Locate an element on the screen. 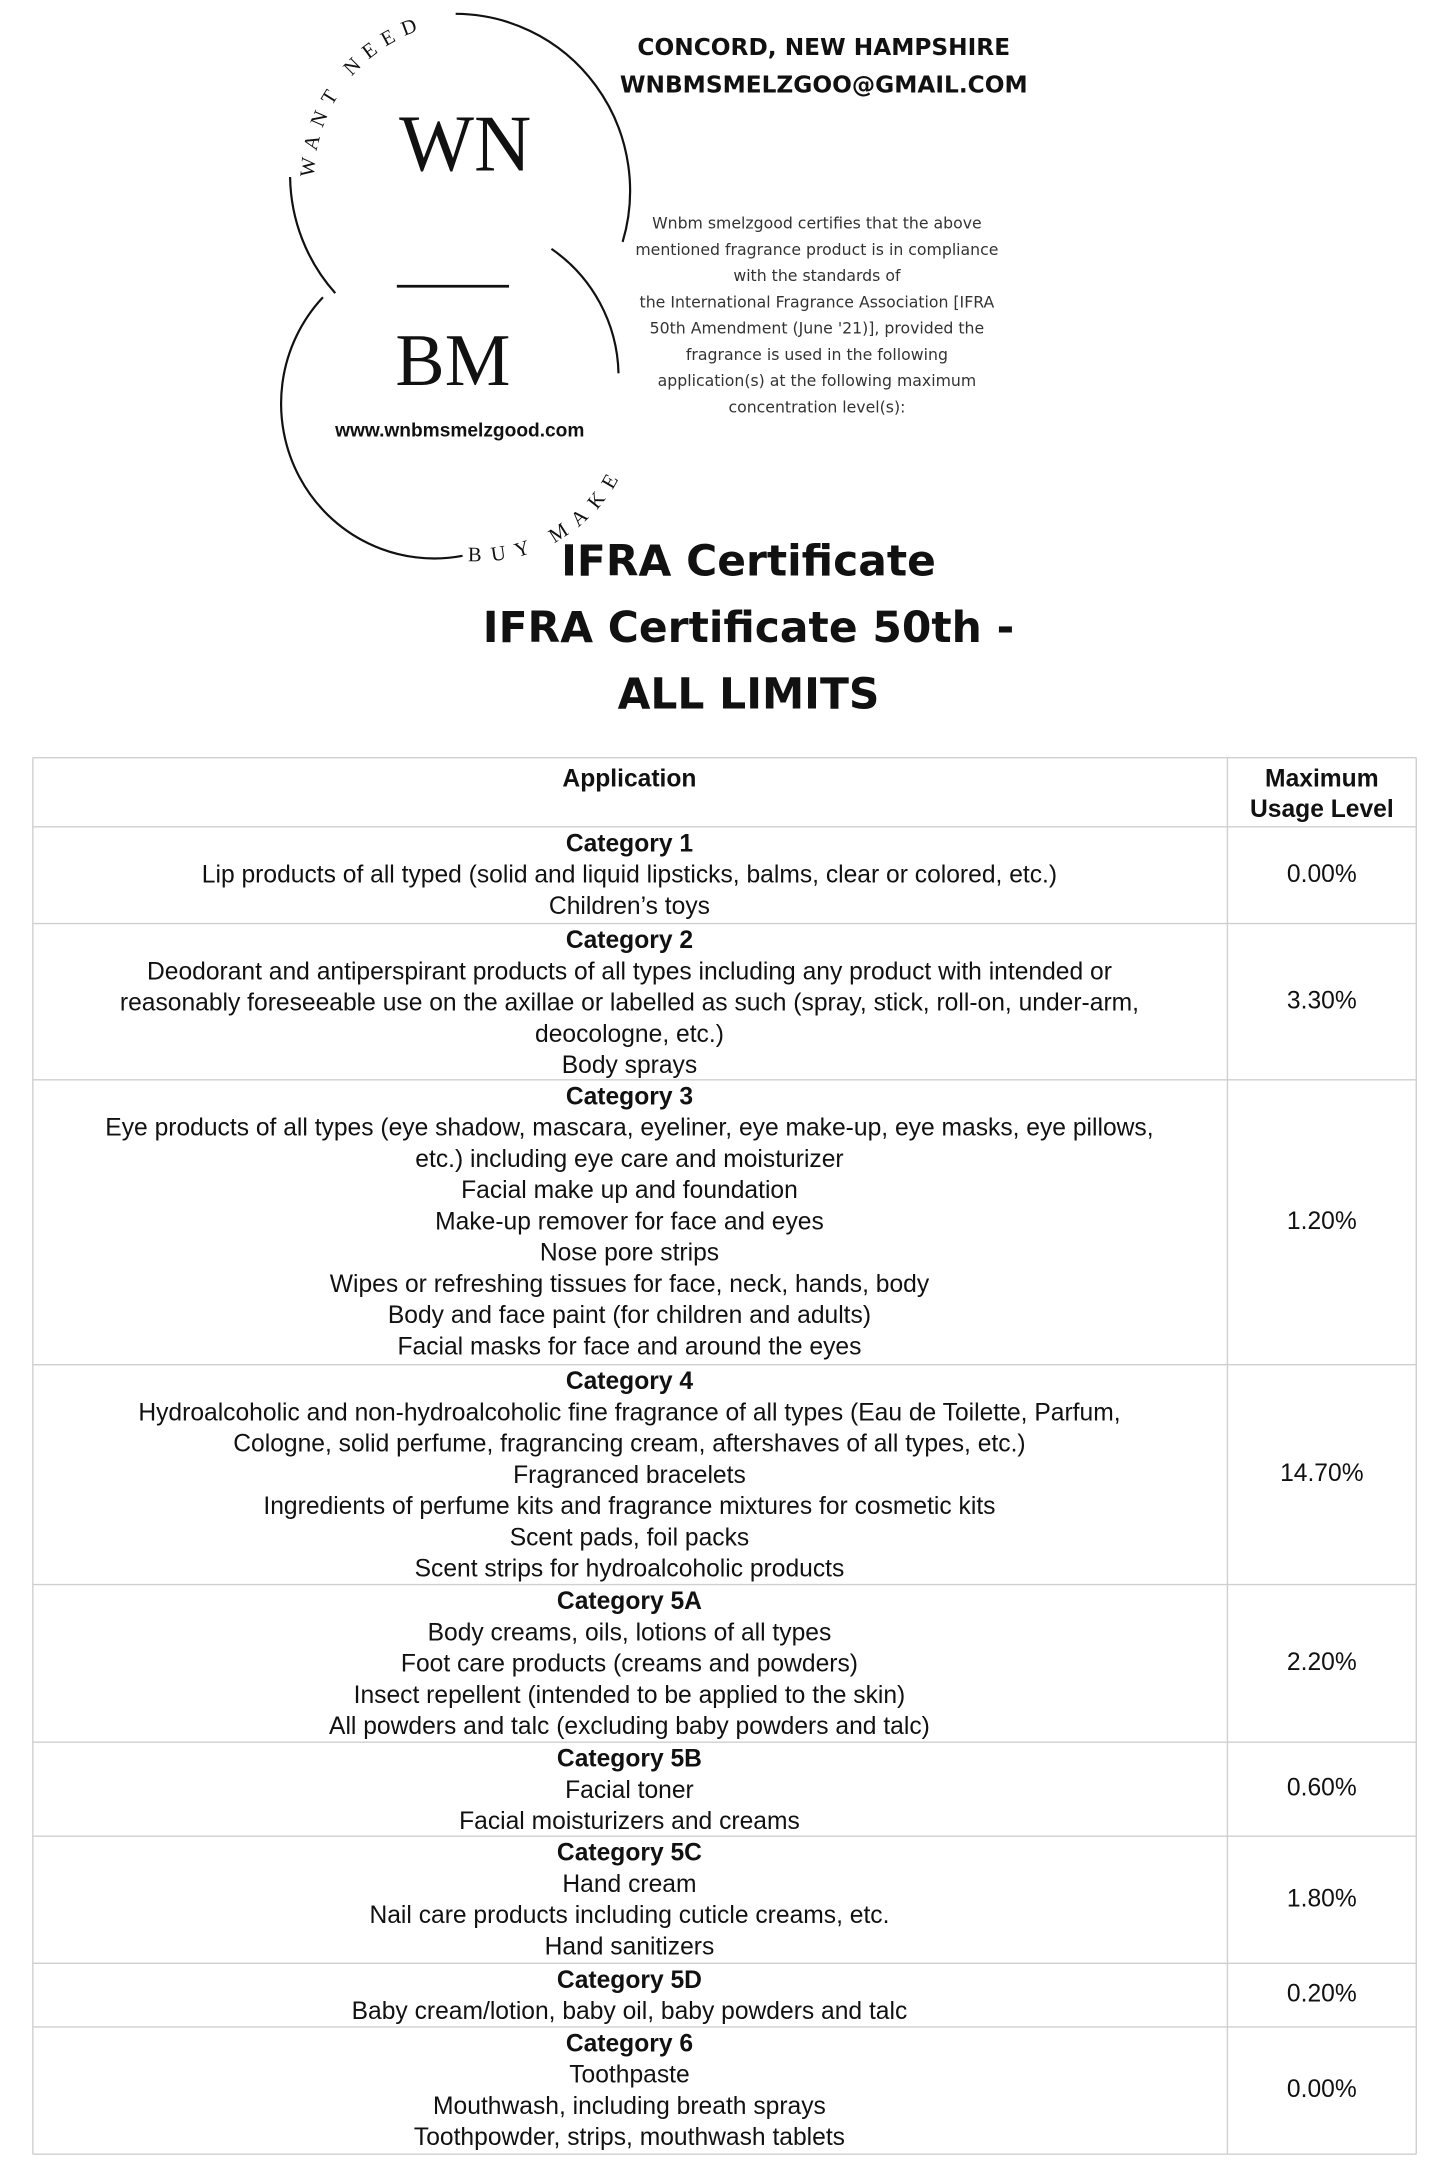  application: etc.) including eye care and moisturizer is located at coordinates (629, 1159).